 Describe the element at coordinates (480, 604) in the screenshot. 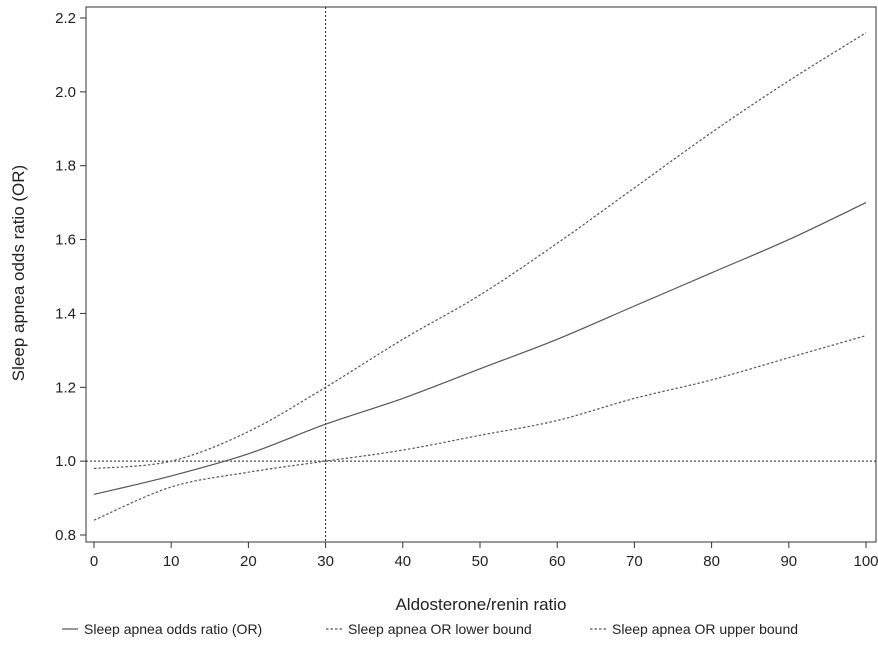

I see `x-axis-label: Aldosterone/renin ratio` at that location.